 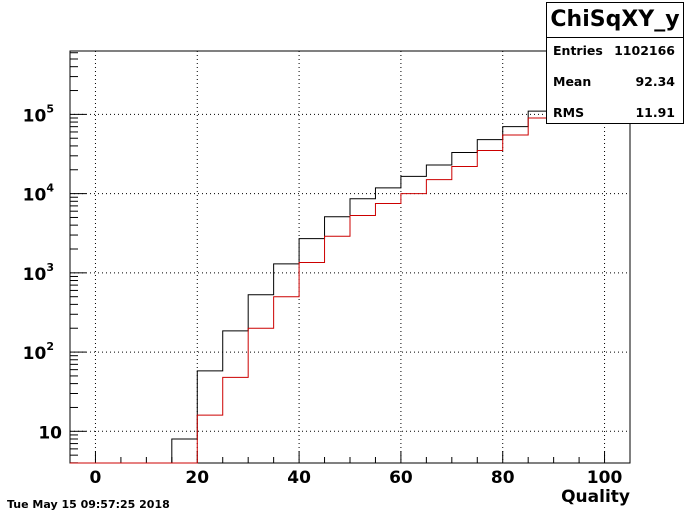 I want to click on stats-value: 92.34, so click(x=655, y=81).